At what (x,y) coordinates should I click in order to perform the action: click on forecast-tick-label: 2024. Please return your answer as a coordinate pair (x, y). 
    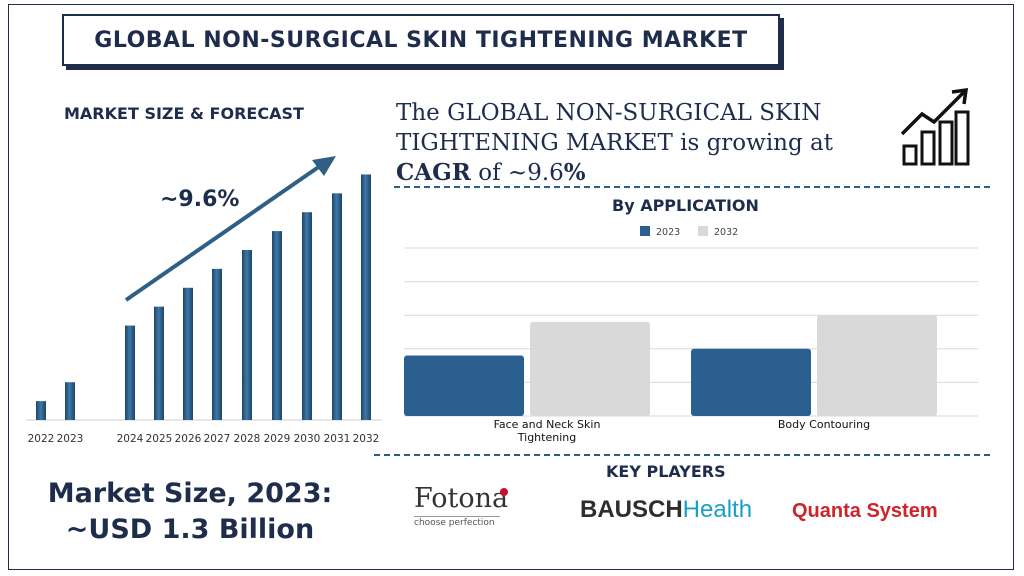
    Looking at the image, I should click on (130, 439).